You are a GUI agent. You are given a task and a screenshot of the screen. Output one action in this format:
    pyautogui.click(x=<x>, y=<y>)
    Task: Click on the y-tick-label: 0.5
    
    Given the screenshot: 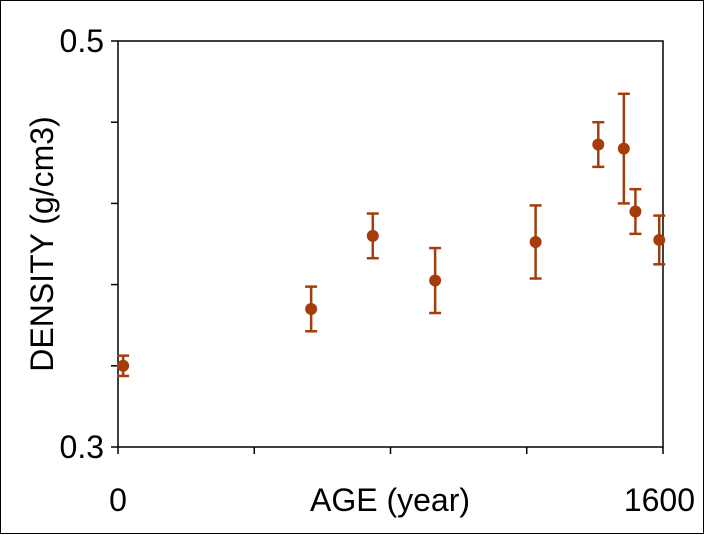 What is the action you would take?
    pyautogui.click(x=82, y=41)
    